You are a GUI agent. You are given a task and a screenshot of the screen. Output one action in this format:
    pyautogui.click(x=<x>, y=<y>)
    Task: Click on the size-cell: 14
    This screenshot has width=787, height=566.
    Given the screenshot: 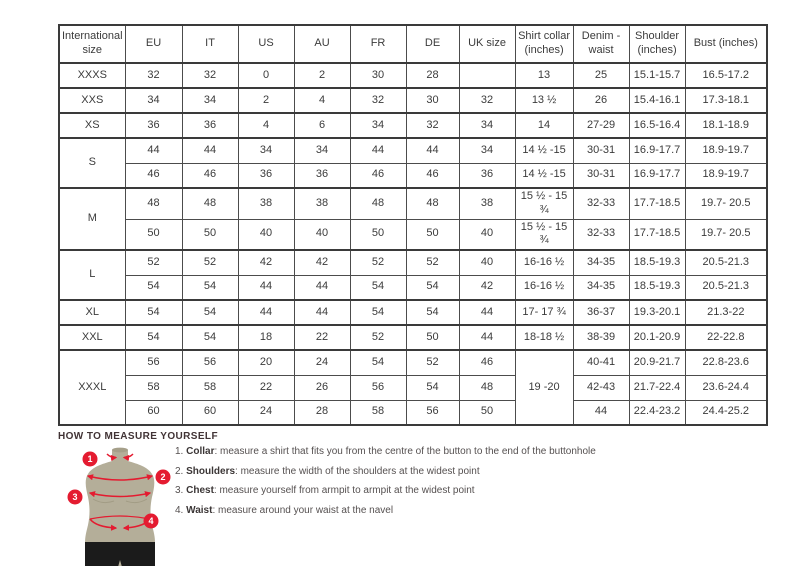 What is the action you would take?
    pyautogui.click(x=544, y=125)
    